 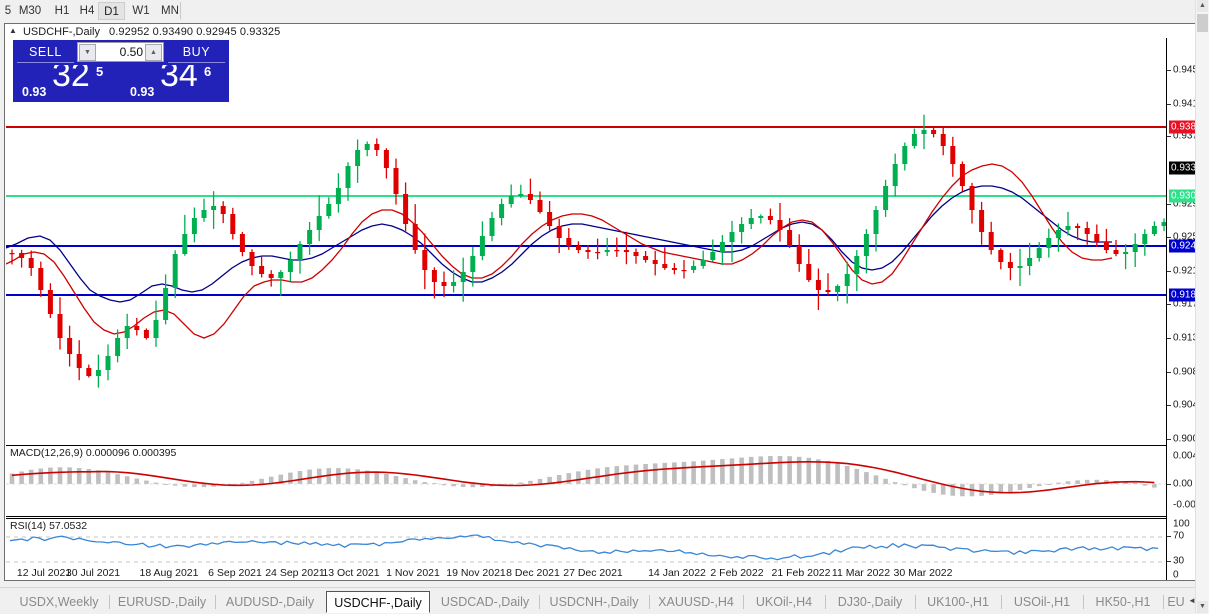 I want to click on chart-tab-usdxweekly: USDX,Weekly, so click(x=59, y=602).